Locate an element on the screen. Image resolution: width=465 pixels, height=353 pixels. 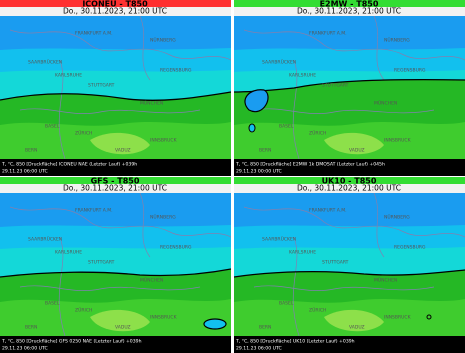
panel-title: E2MW - T850 is located at coordinates (349, 4).